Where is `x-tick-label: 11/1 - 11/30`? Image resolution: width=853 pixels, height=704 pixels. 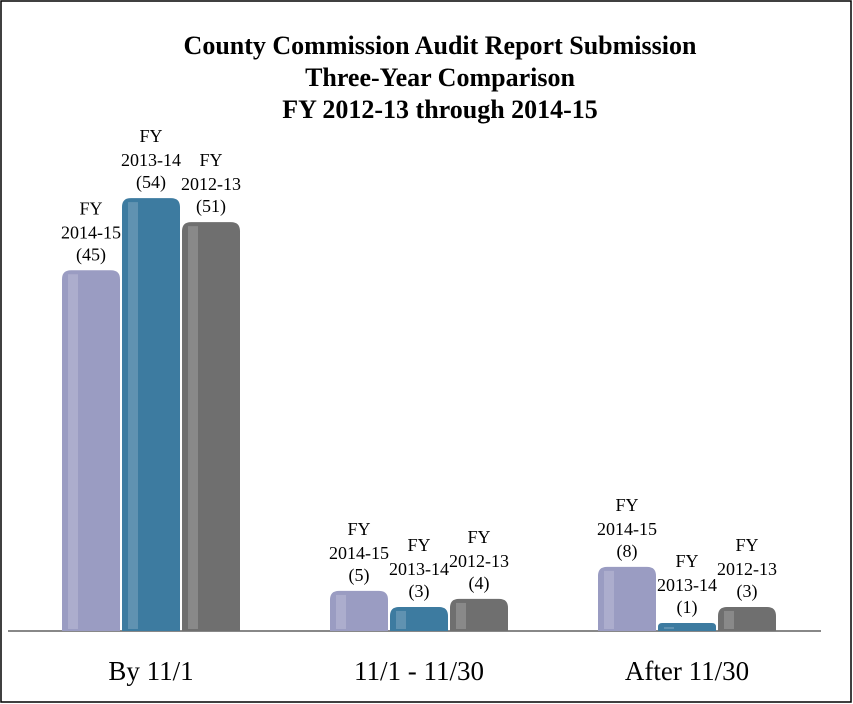 x-tick-label: 11/1 - 11/30 is located at coordinates (419, 671).